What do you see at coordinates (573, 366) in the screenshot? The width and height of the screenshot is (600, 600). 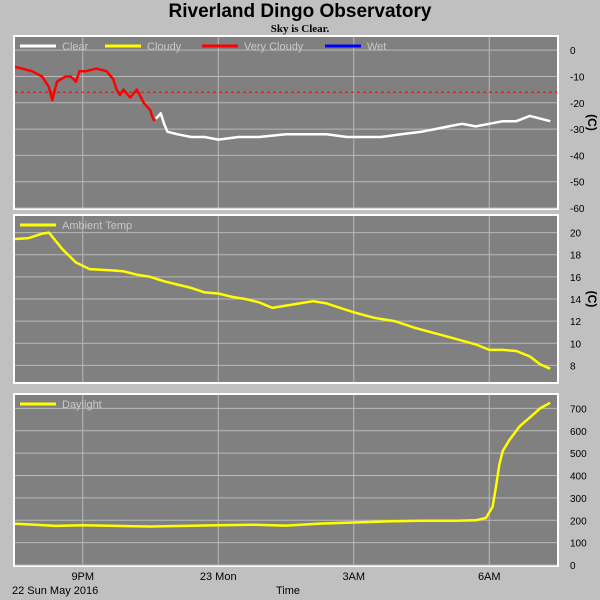 I see `y-tick-label: 8` at bounding box center [573, 366].